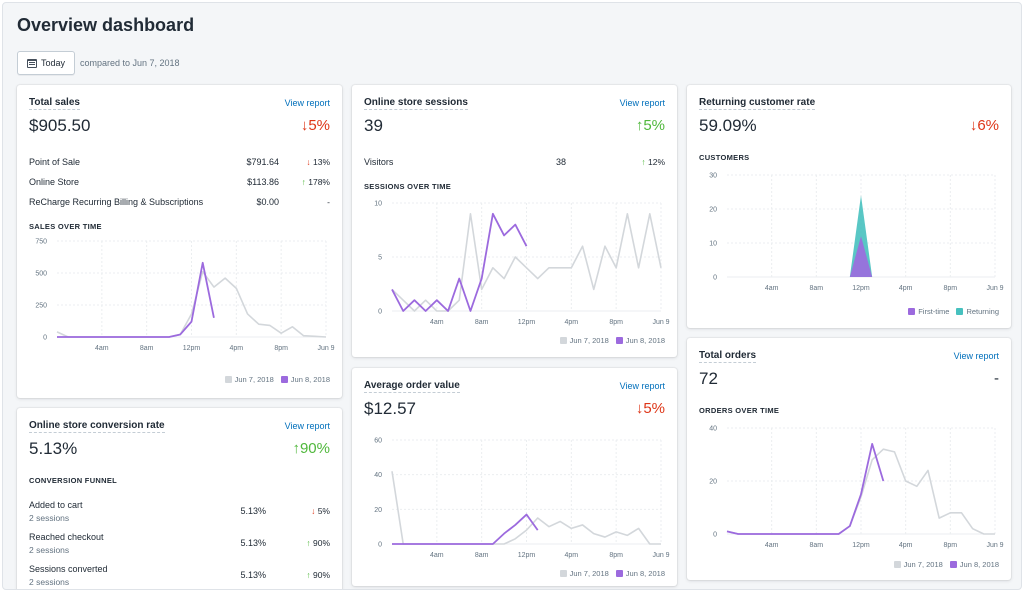  I want to click on card-title: Returning customer rate, so click(757, 103).